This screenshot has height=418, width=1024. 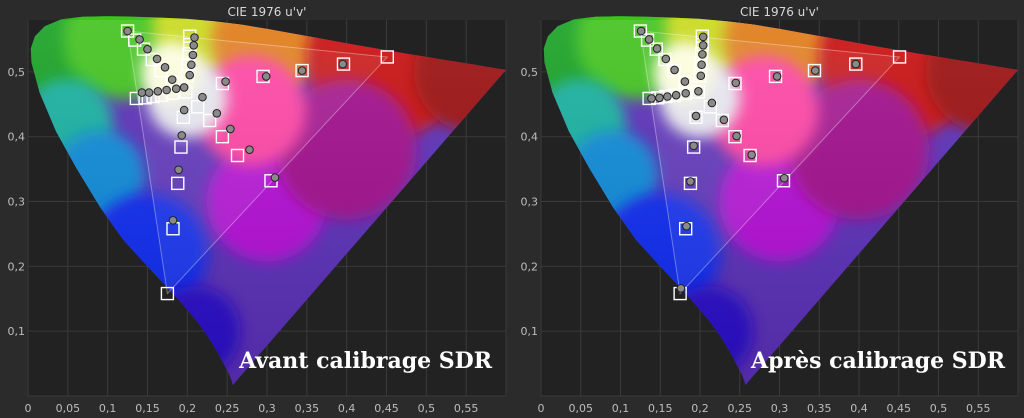 What do you see at coordinates (108, 408) in the screenshot?
I see `x-tick-label: 0,1` at bounding box center [108, 408].